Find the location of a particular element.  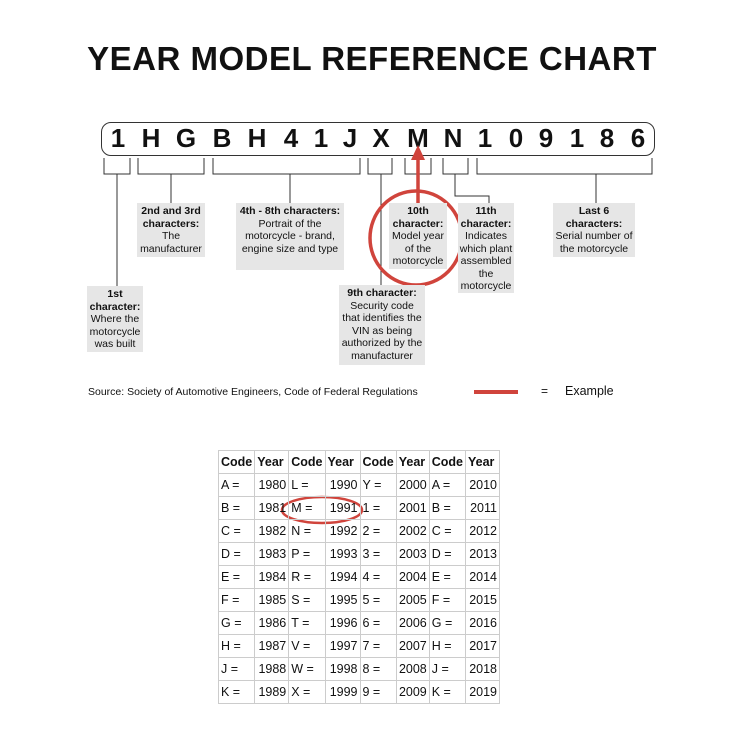

code-cell: T = is located at coordinates (307, 623).